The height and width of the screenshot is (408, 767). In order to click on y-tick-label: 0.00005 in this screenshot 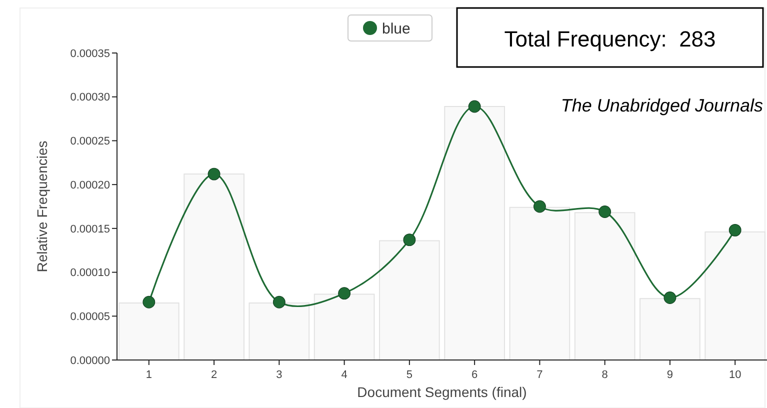, I will do `click(90, 316)`.